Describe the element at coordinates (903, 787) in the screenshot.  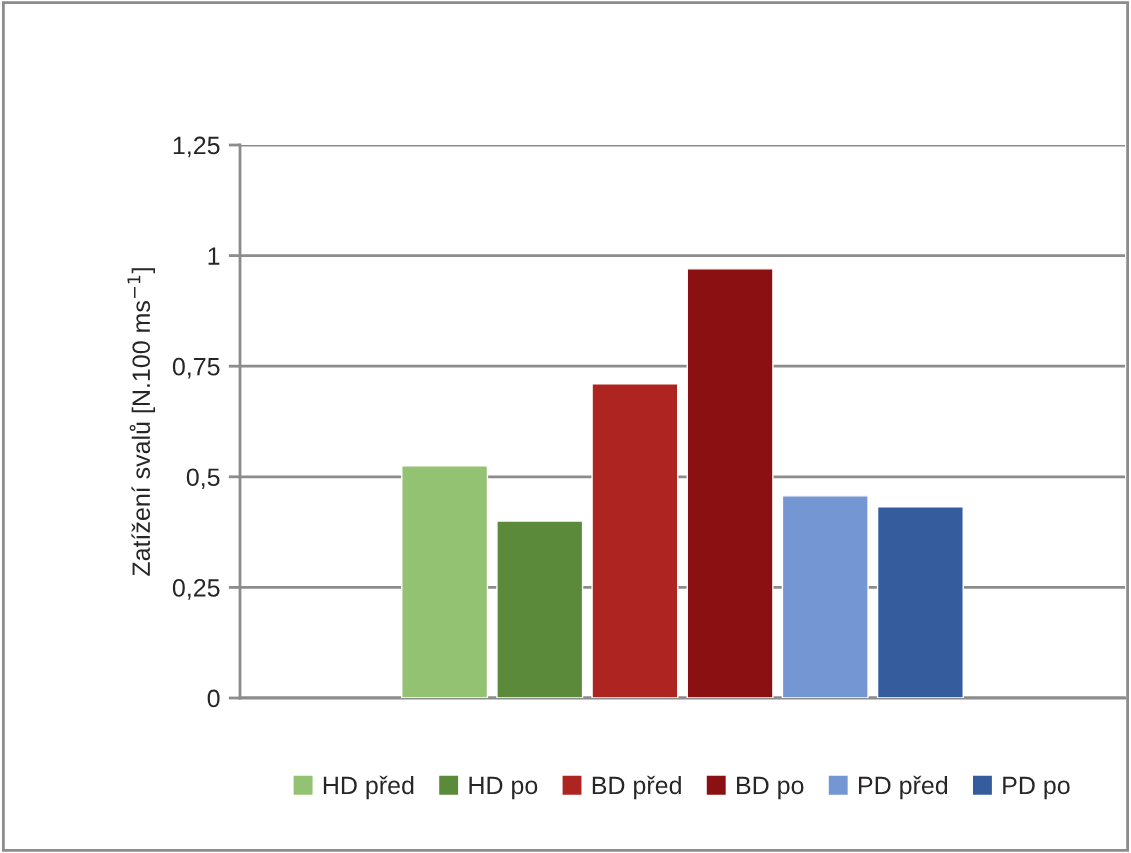
I see `legend-label: PD před` at that location.